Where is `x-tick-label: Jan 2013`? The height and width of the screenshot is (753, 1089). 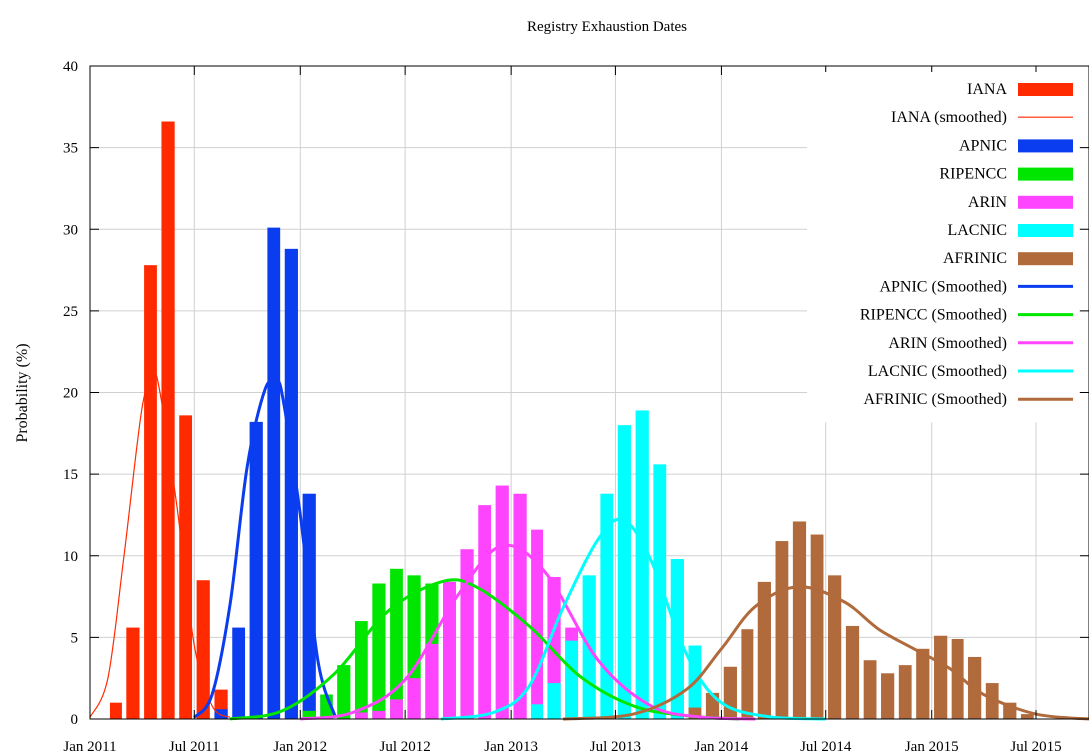 x-tick-label: Jan 2013 is located at coordinates (511, 746).